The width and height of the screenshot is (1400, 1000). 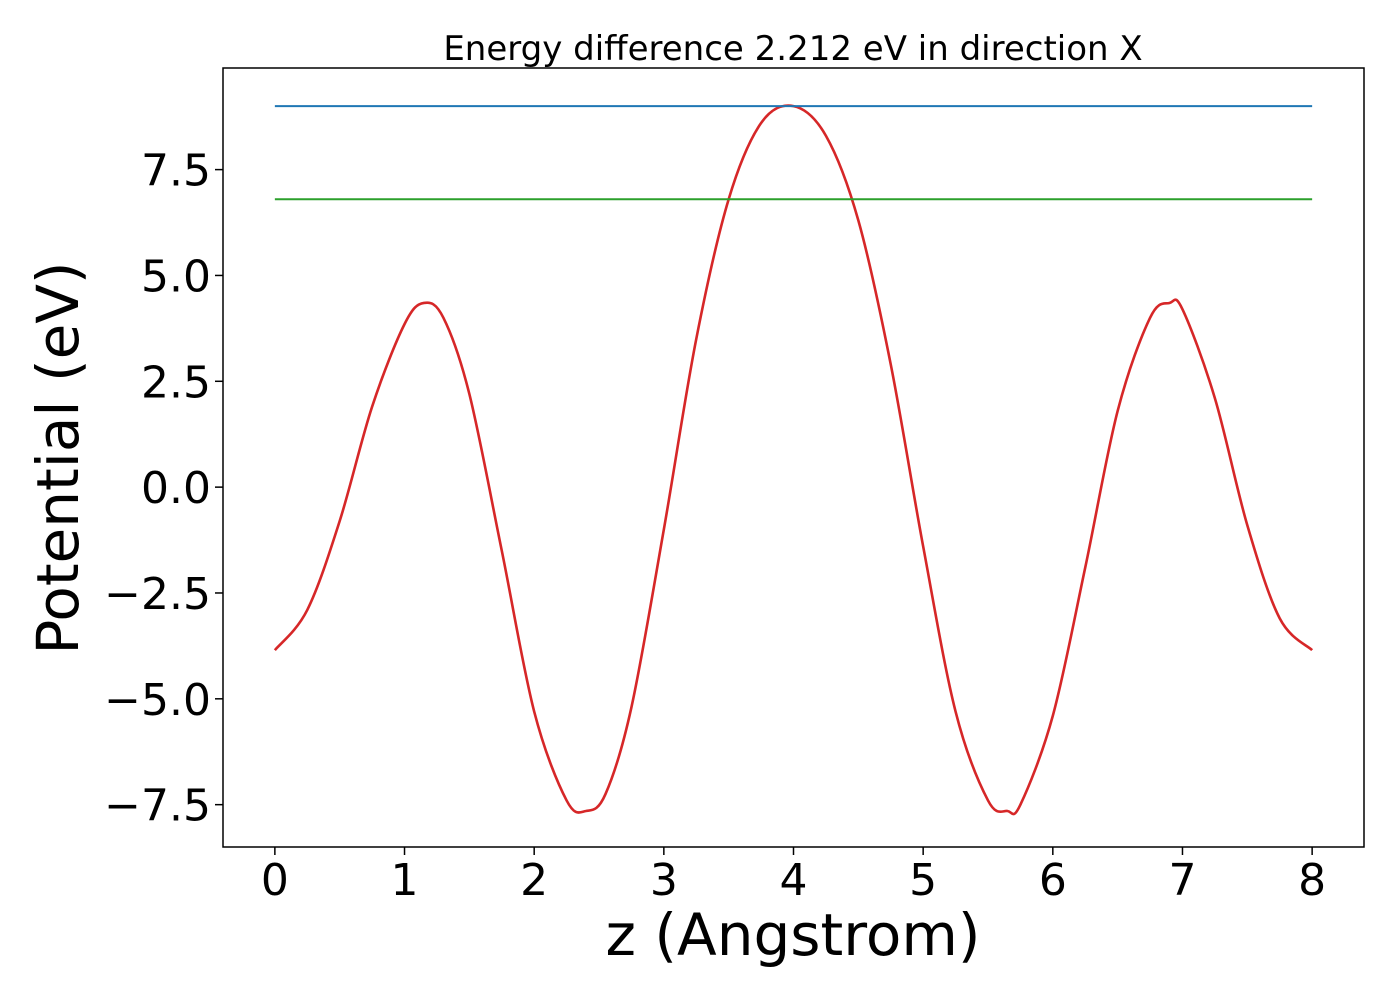 I want to click on y-tick-label: −2.5, so click(x=157, y=594).